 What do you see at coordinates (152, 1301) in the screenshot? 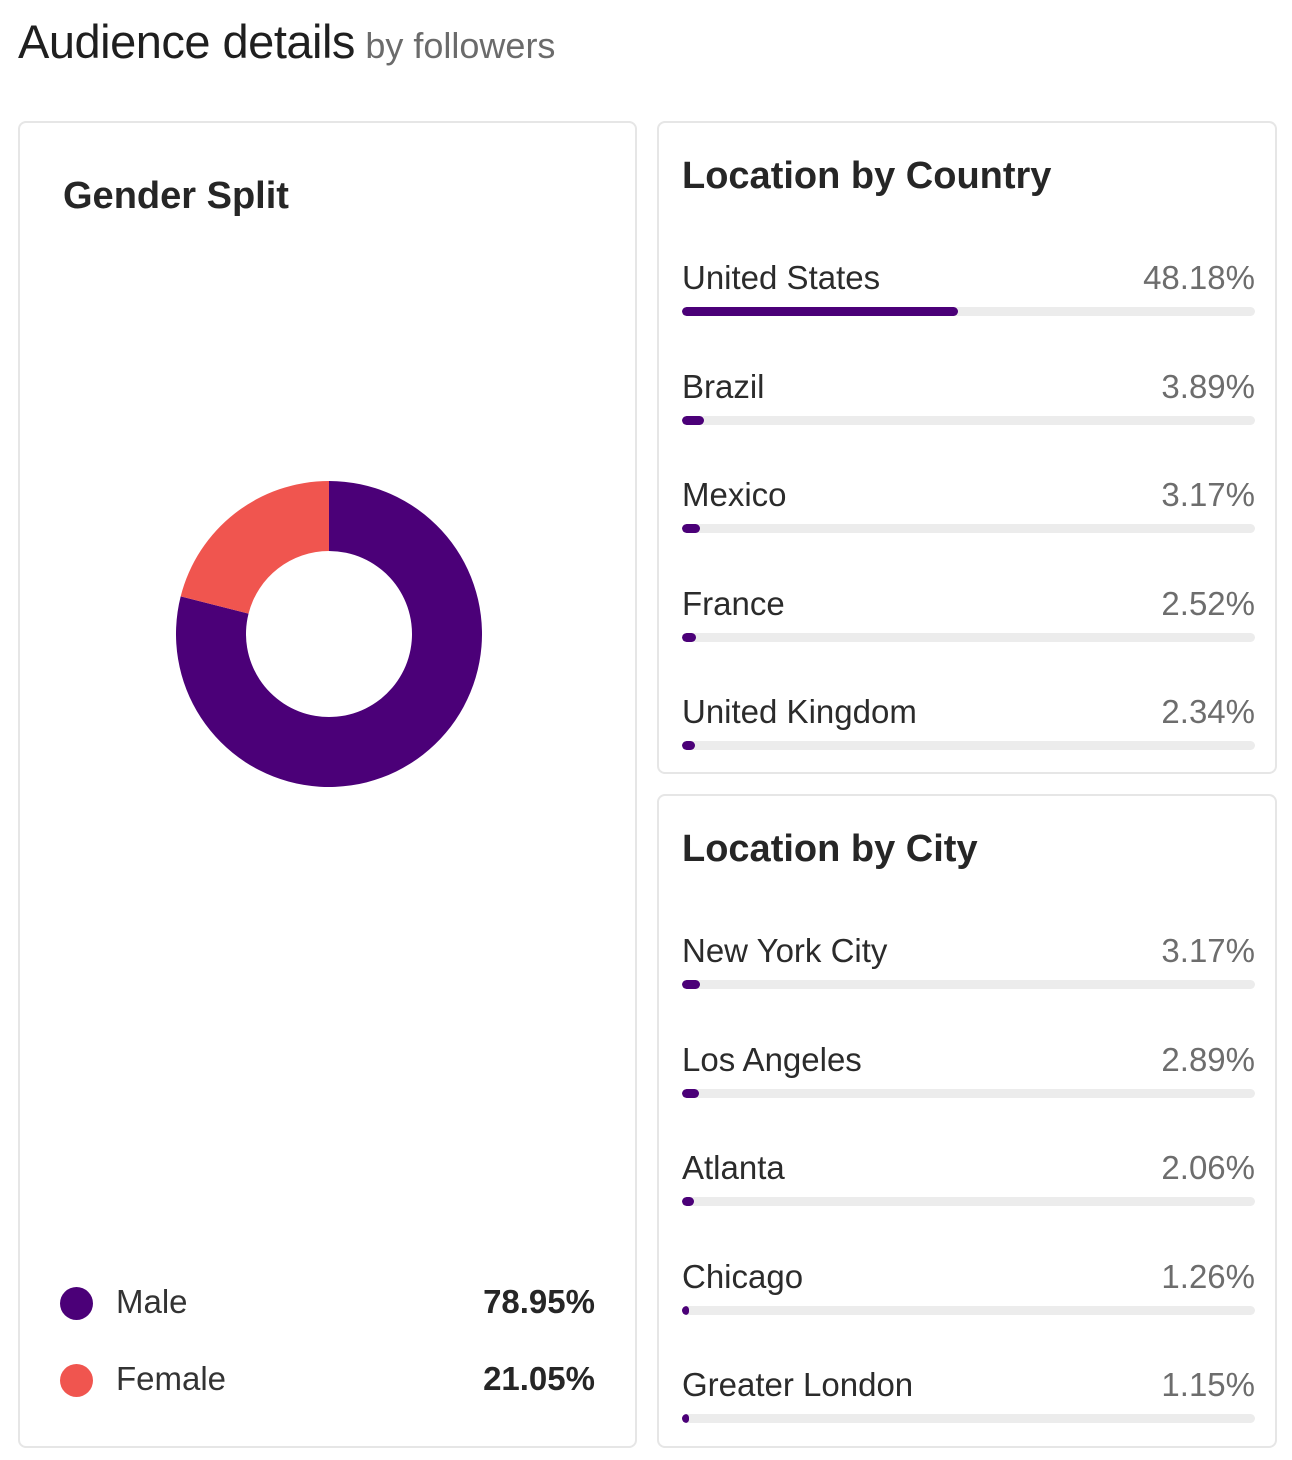
I see `legend-label: Male` at bounding box center [152, 1301].